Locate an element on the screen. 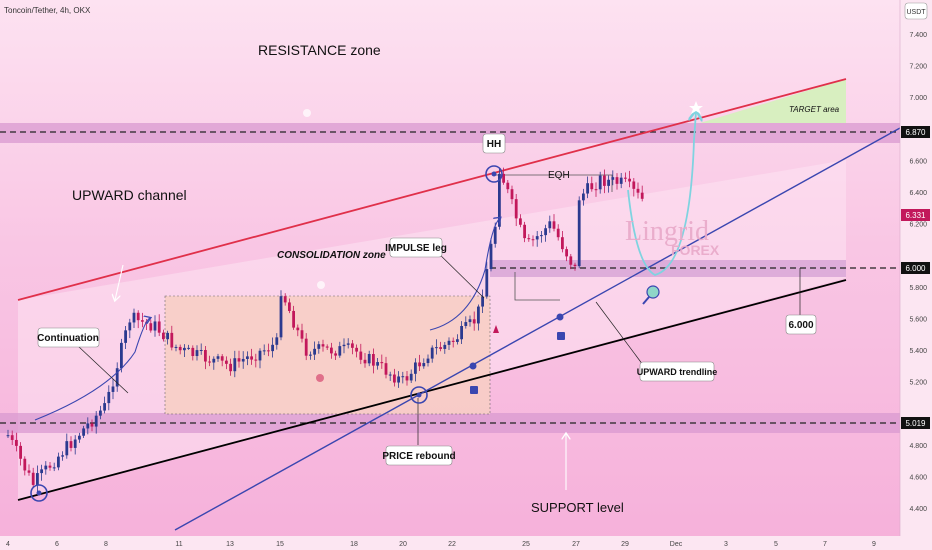 This screenshot has height=550, width=932. y-tick-label: 4.800 is located at coordinates (918, 446).